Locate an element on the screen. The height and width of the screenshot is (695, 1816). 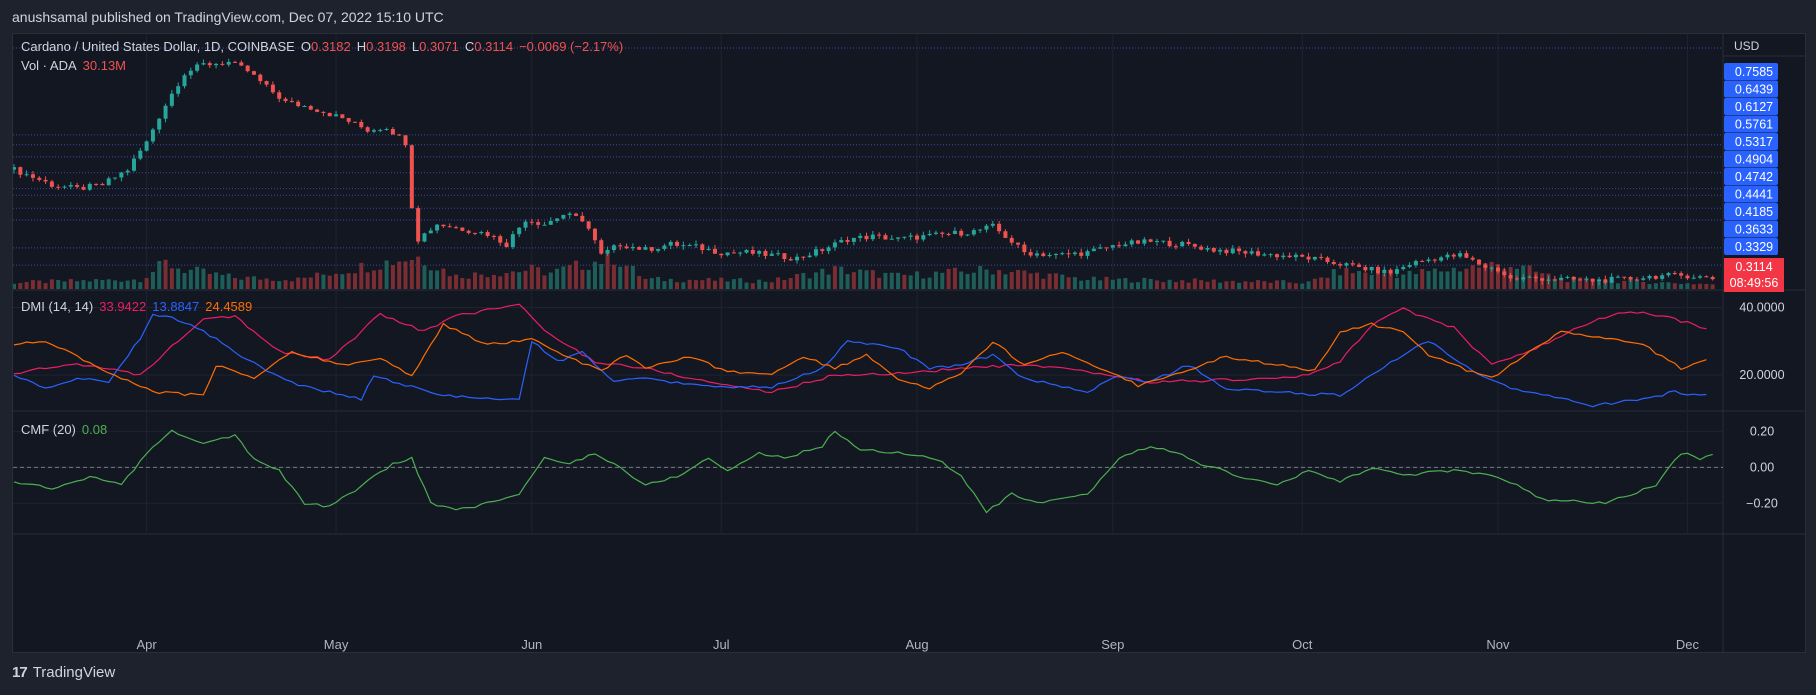
low-label: L is located at coordinates (415, 46).